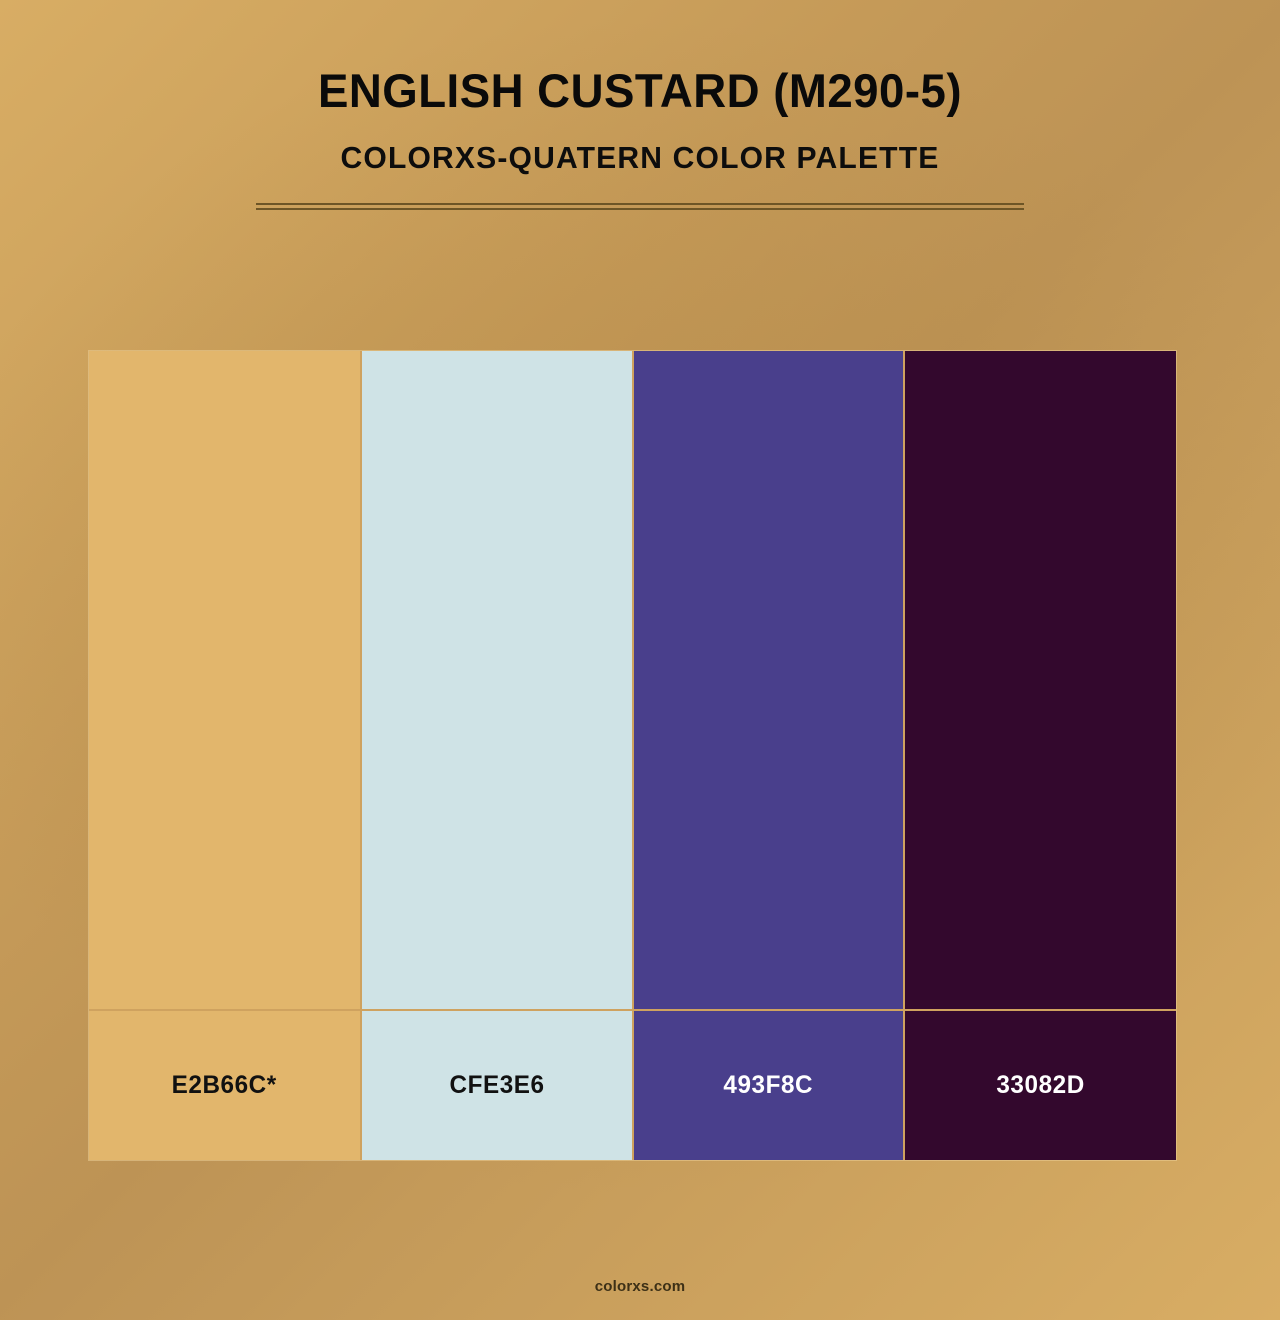  What do you see at coordinates (640, 1286) in the screenshot?
I see `footer-site-credit: colorxs.com` at bounding box center [640, 1286].